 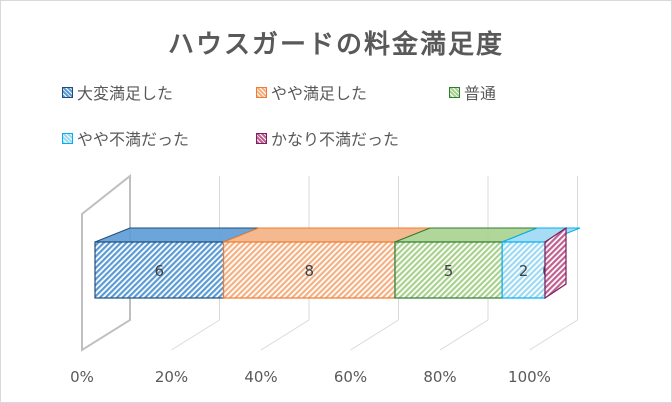 I want to click on x-tick-label: 60%, so click(x=350, y=377).